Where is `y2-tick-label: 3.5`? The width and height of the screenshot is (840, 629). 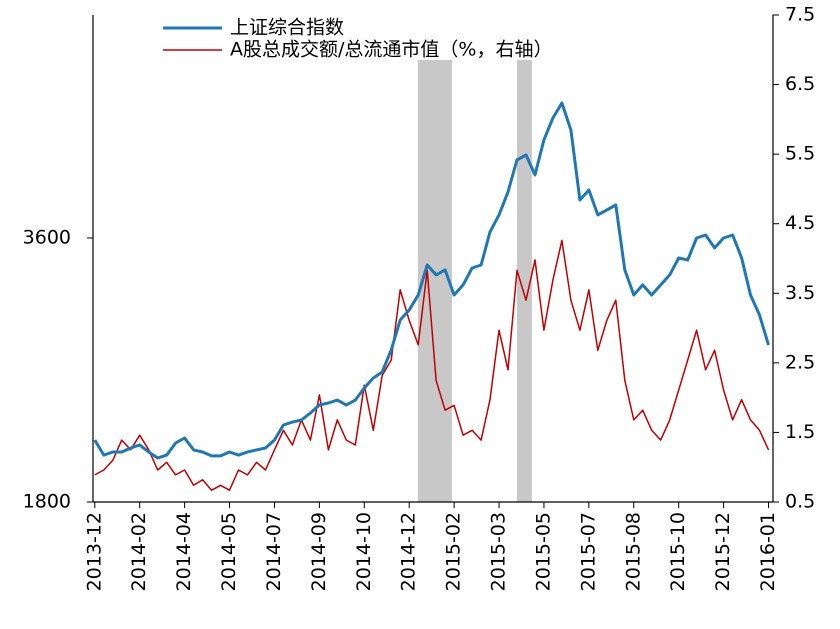
y2-tick-label: 3.5 is located at coordinates (800, 293).